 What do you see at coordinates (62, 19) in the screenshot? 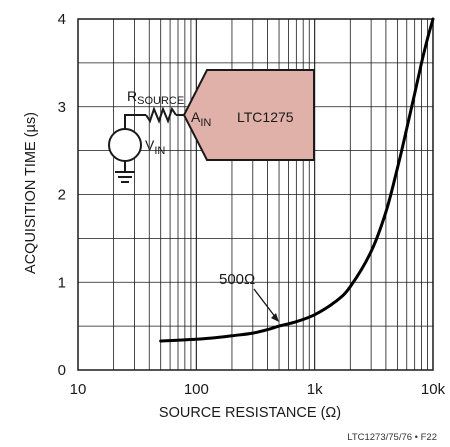
I see `y-tick-label: 4` at bounding box center [62, 19].